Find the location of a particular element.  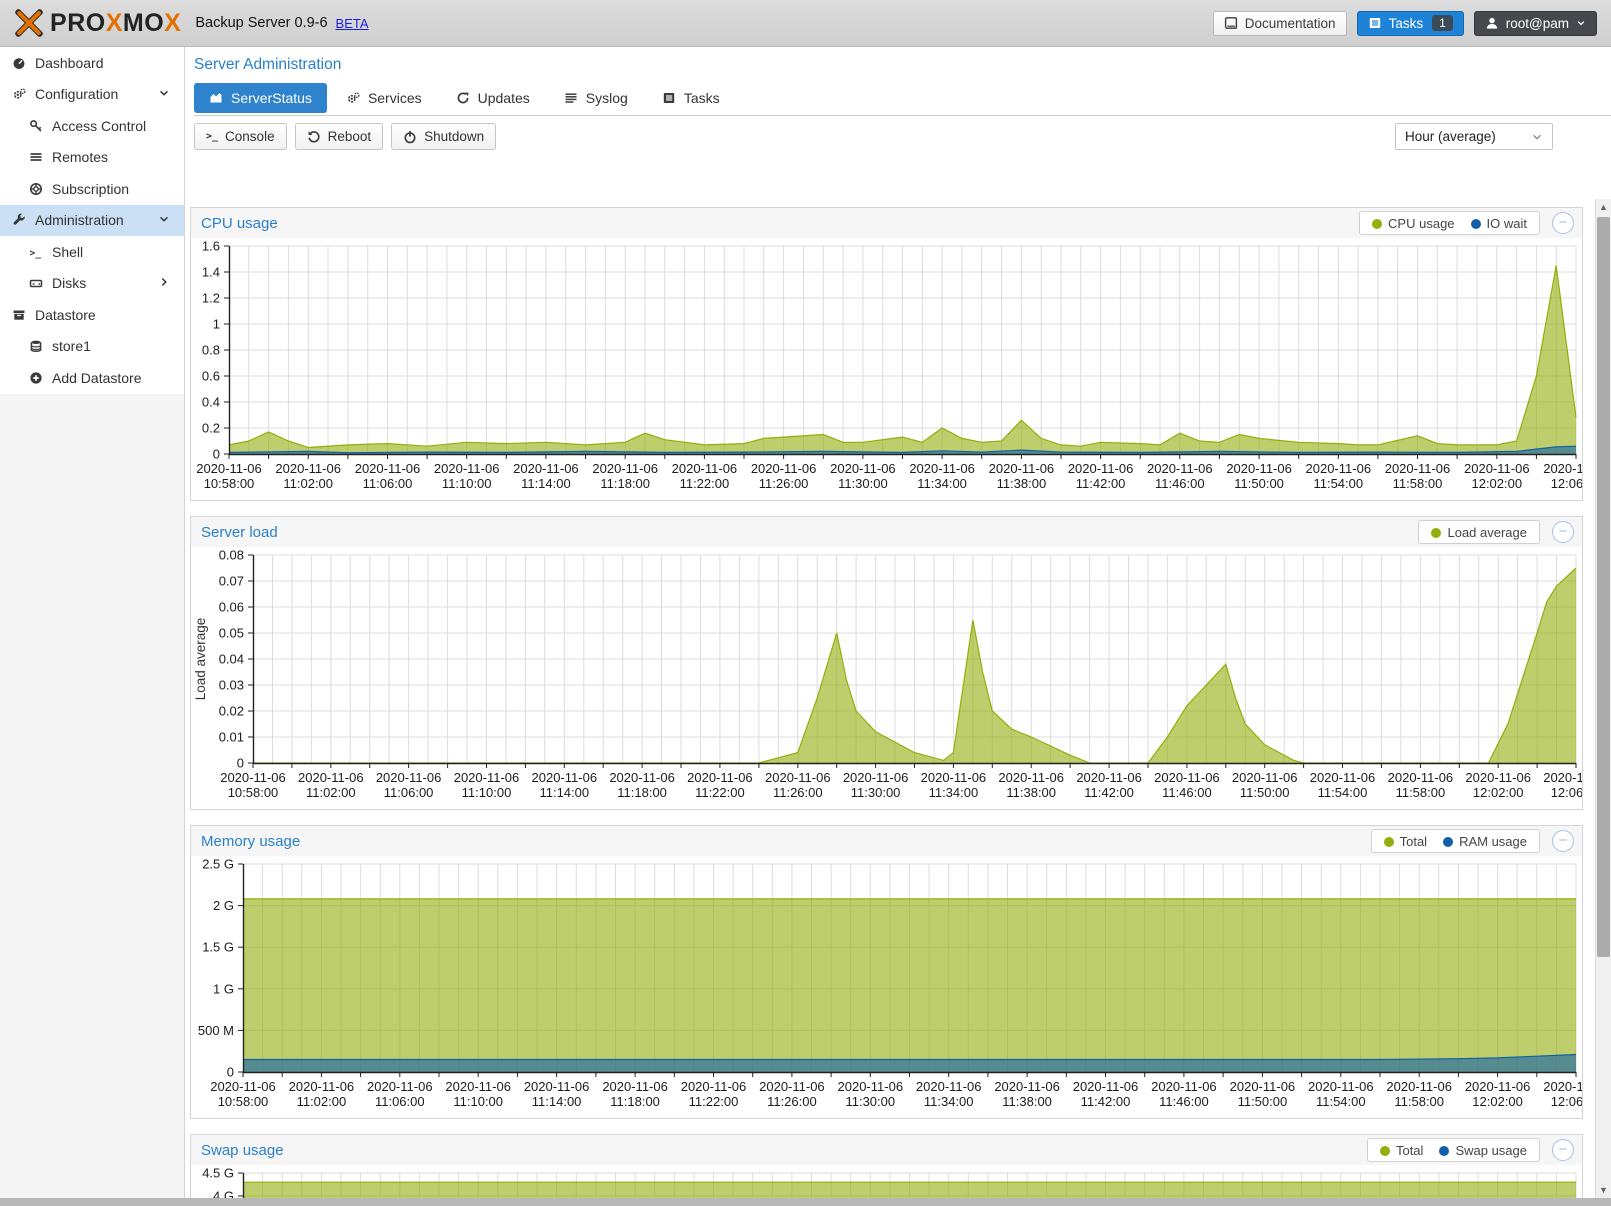

console-button: >_ Console is located at coordinates (240, 136).